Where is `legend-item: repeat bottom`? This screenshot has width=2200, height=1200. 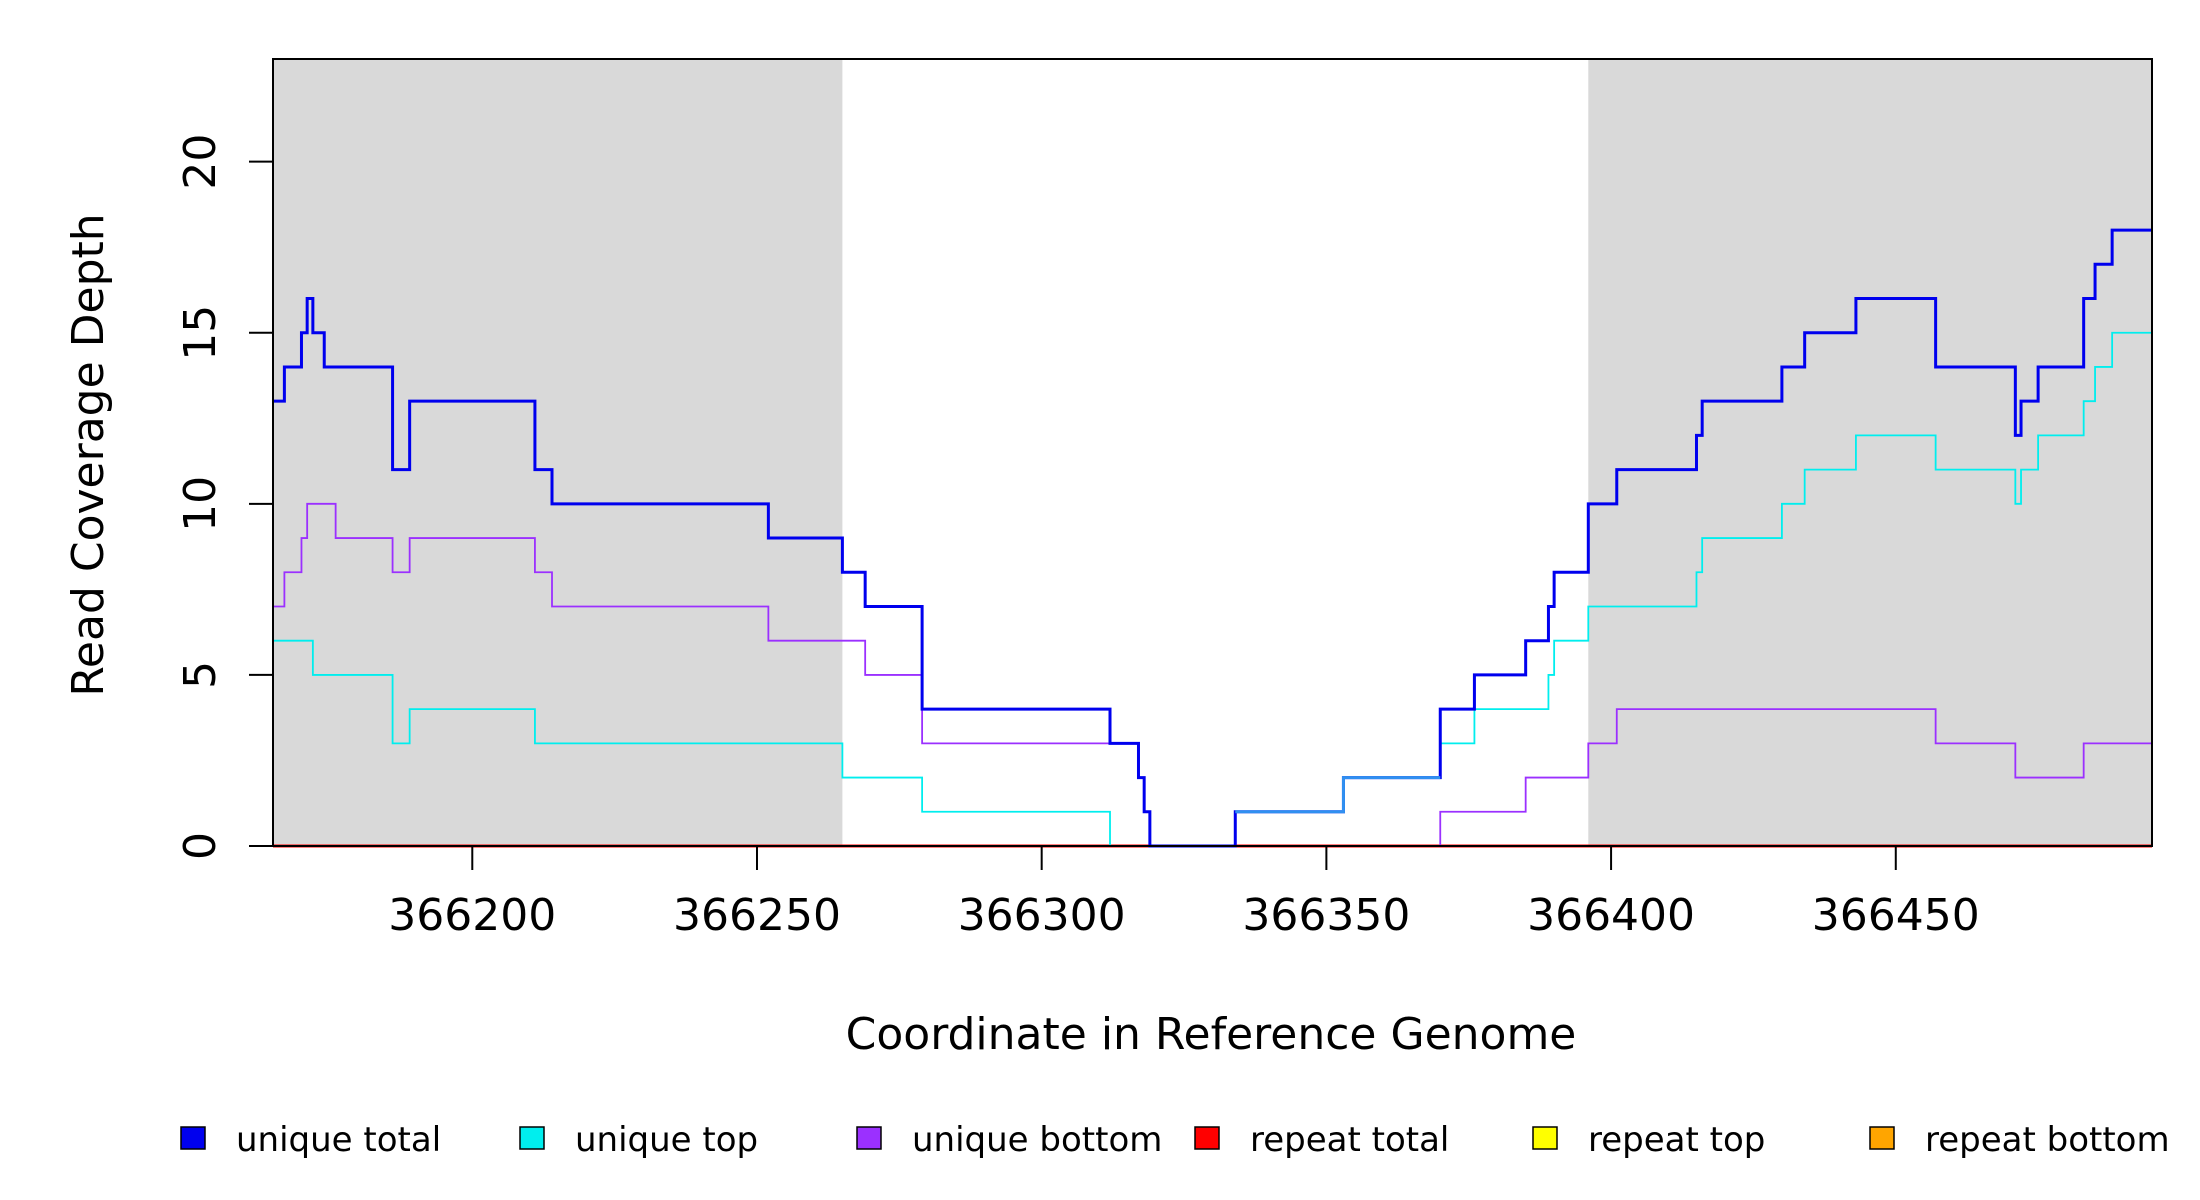
legend-item: repeat bottom is located at coordinates (2019, 1140).